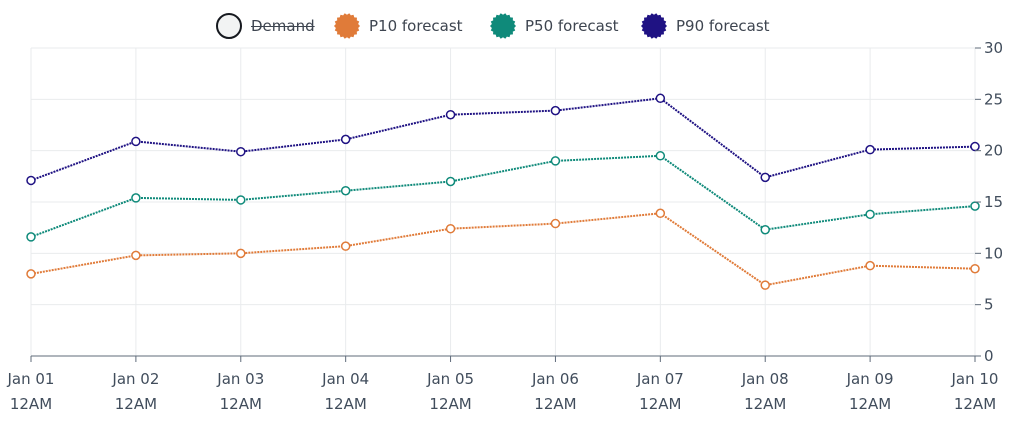 This screenshot has height=422, width=1016. What do you see at coordinates (993, 99) in the screenshot?
I see `y-tick-label: 25` at bounding box center [993, 99].